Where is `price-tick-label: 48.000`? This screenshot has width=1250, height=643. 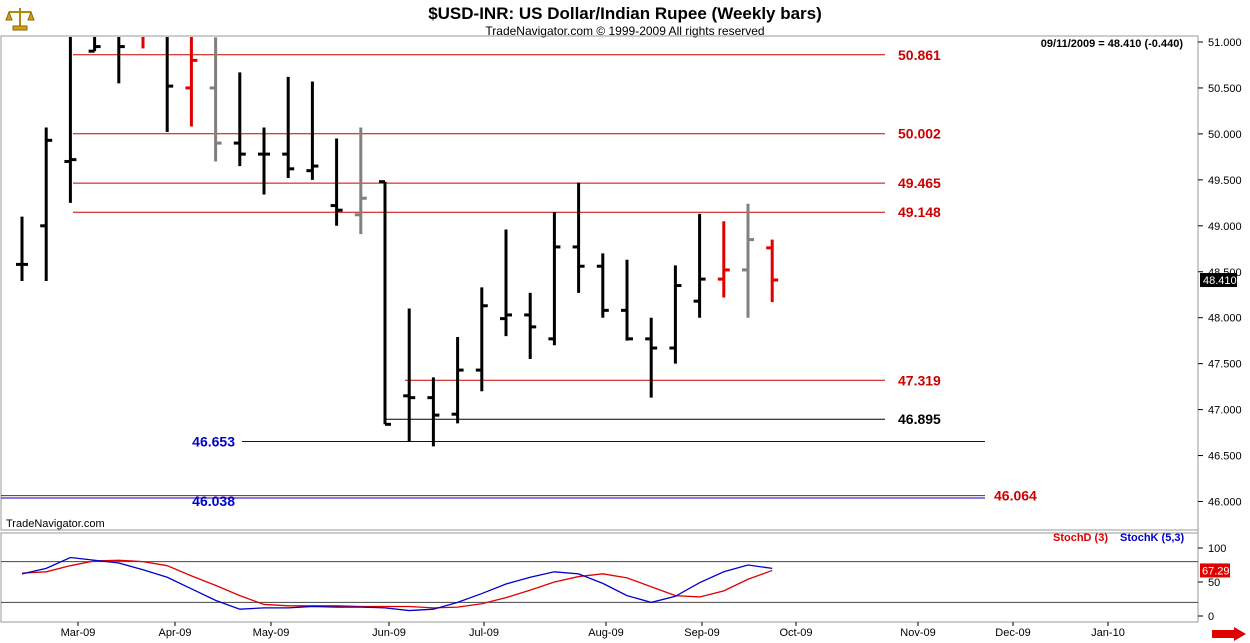
price-tick-label: 48.000 is located at coordinates (1225, 319).